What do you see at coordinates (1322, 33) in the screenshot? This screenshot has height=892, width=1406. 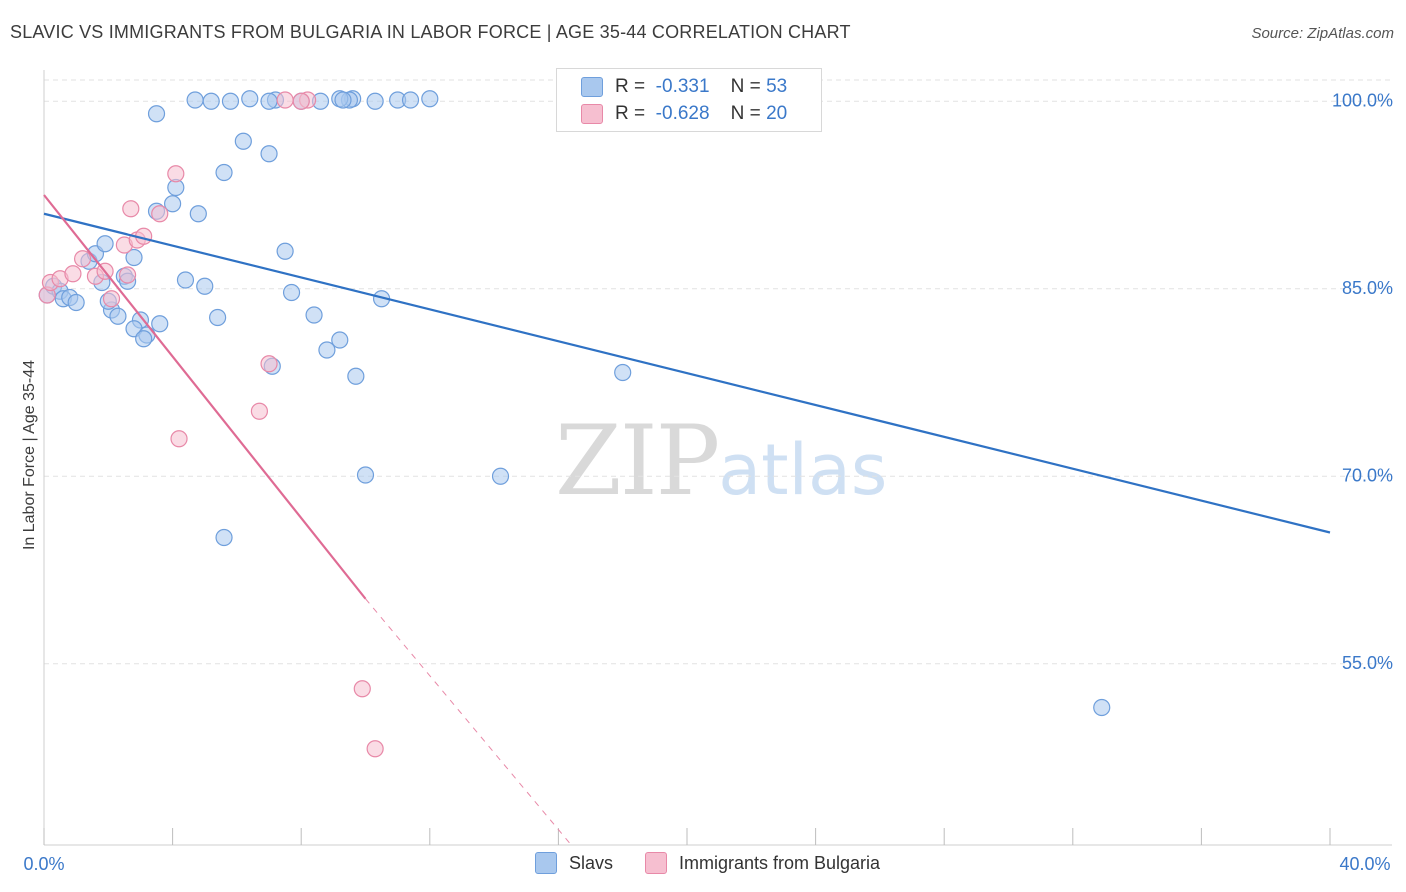 I see `source-label: Source: ZipAtlas.com` at bounding box center [1322, 33].